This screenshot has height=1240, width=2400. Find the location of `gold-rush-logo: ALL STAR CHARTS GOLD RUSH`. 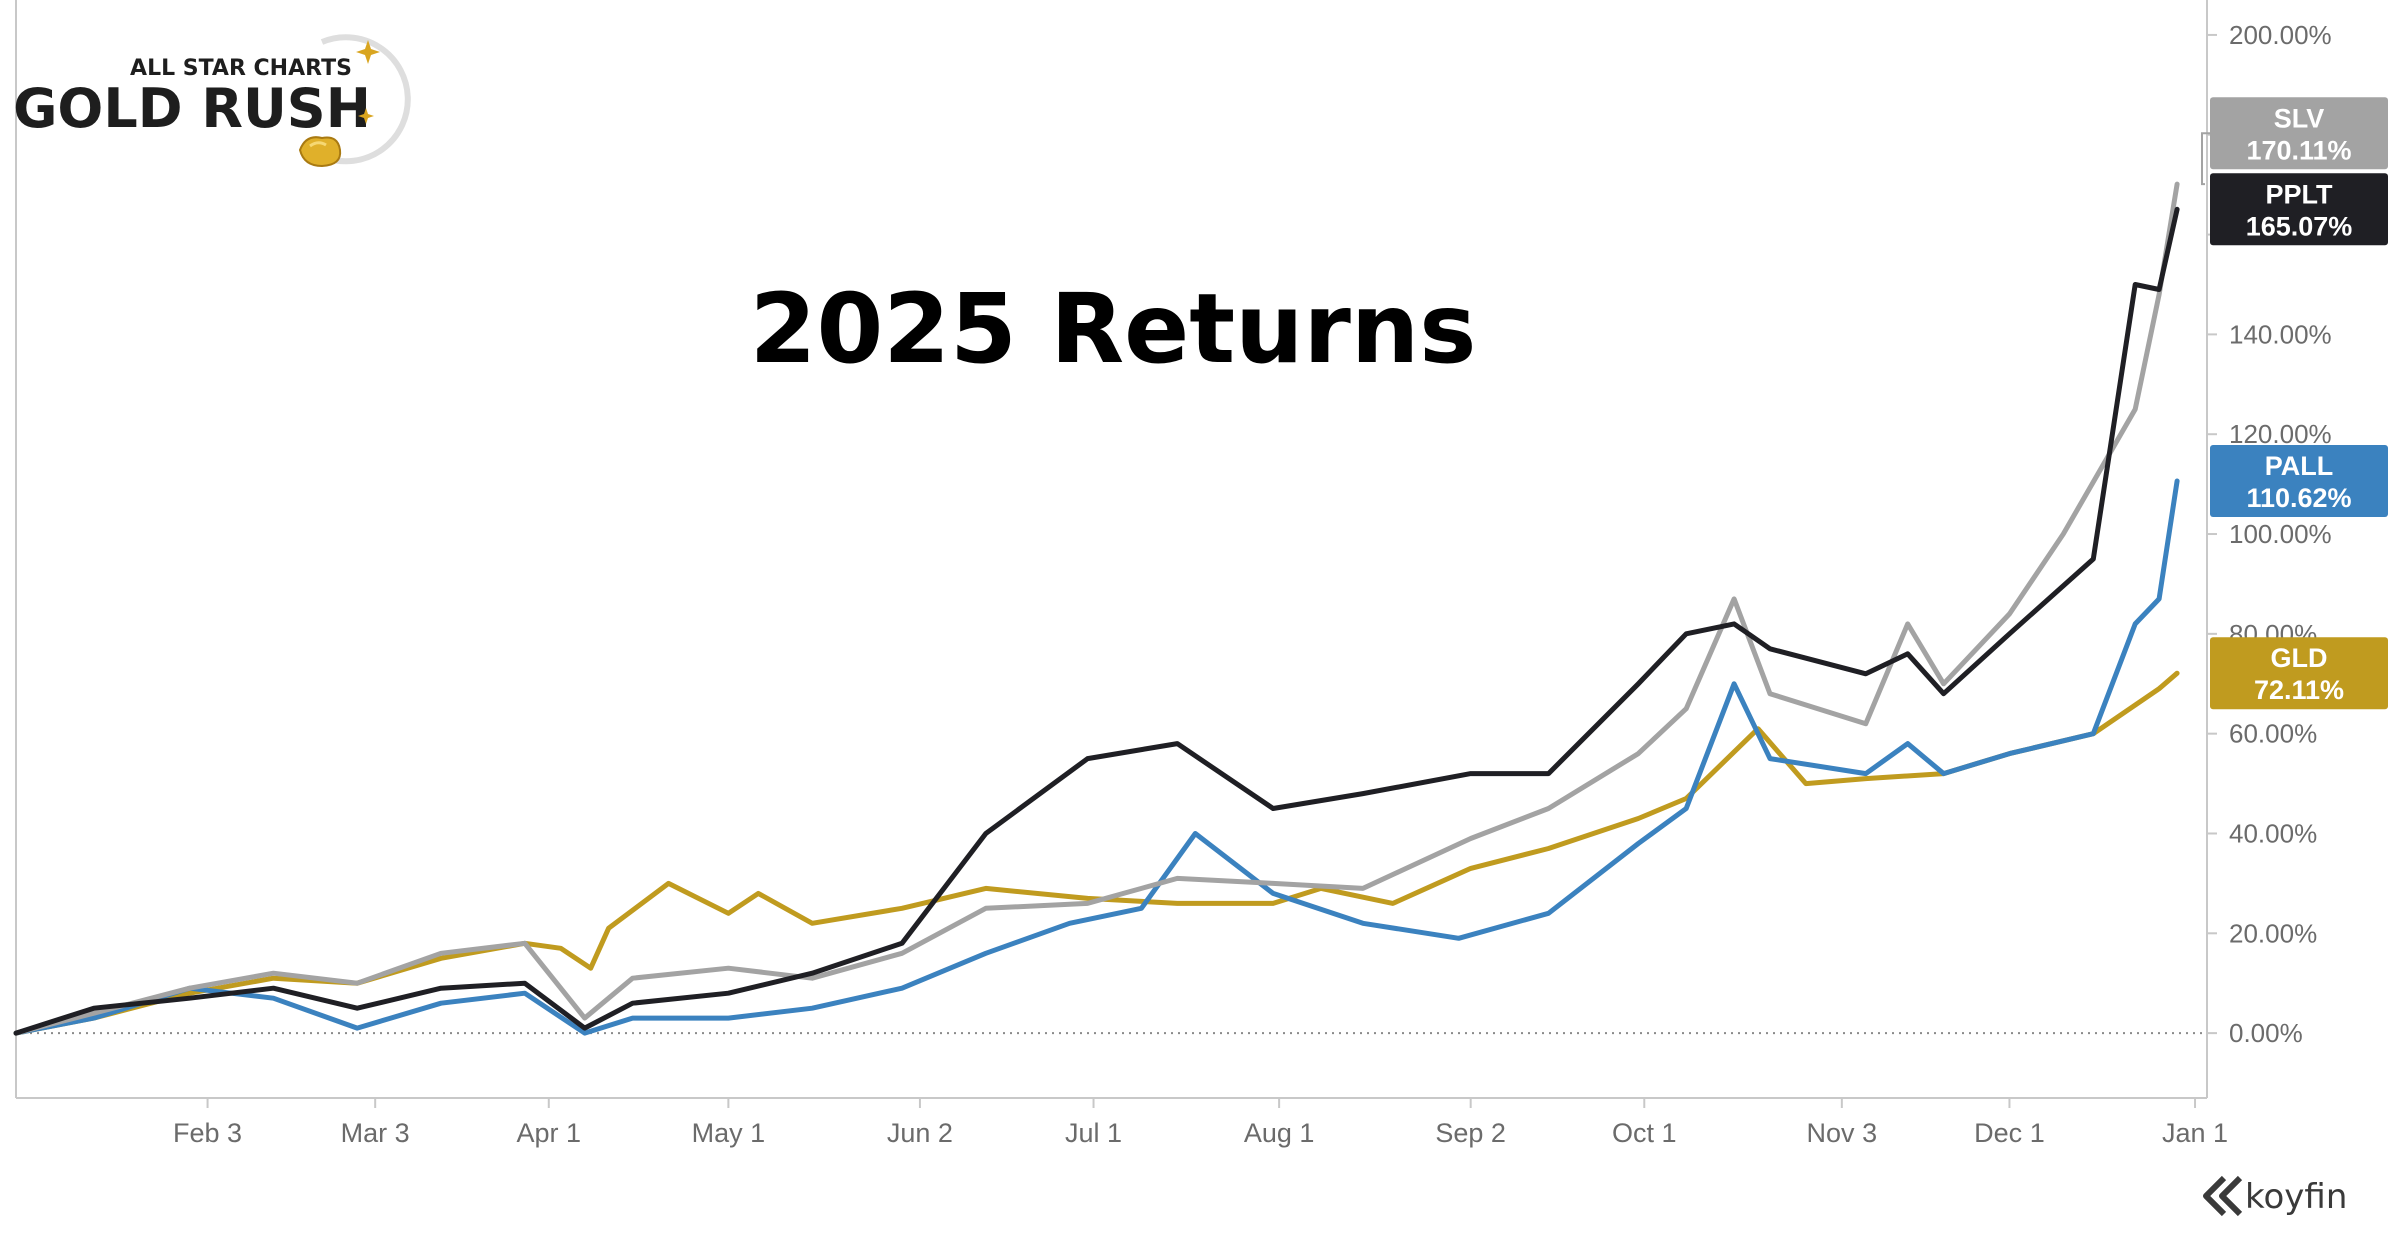

gold-rush-logo: ALL STAR CHARTS GOLD RUSH is located at coordinates (212, 101).